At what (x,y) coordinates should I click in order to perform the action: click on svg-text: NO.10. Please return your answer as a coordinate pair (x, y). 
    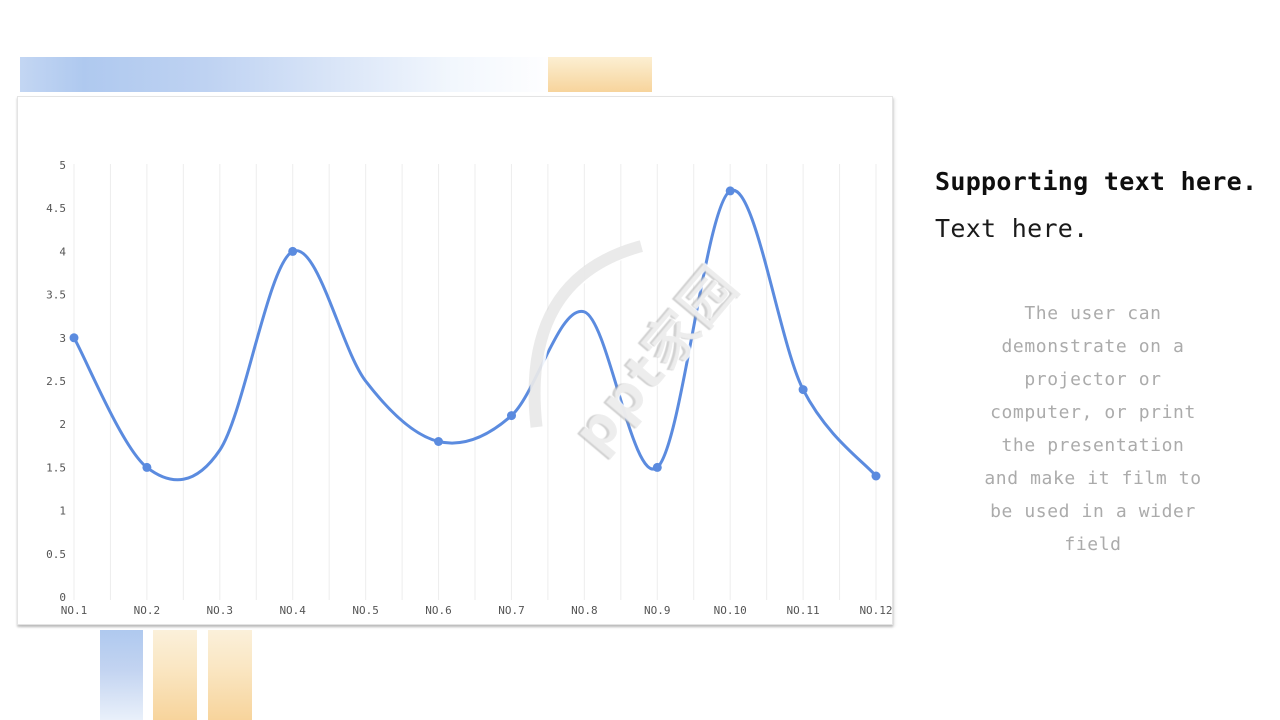
    Looking at the image, I should click on (730, 610).